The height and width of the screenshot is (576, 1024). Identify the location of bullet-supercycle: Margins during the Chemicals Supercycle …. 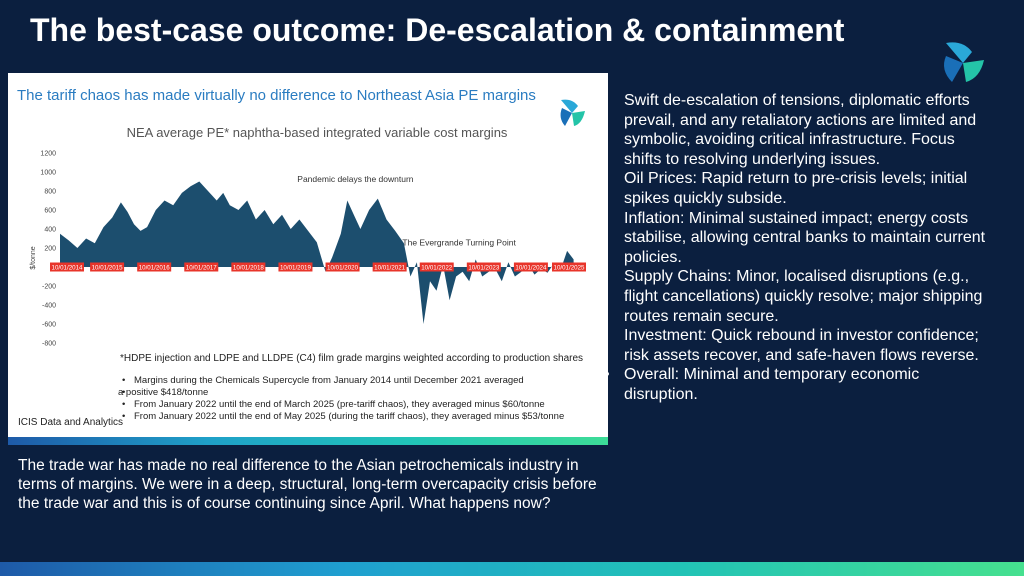
(341, 381).